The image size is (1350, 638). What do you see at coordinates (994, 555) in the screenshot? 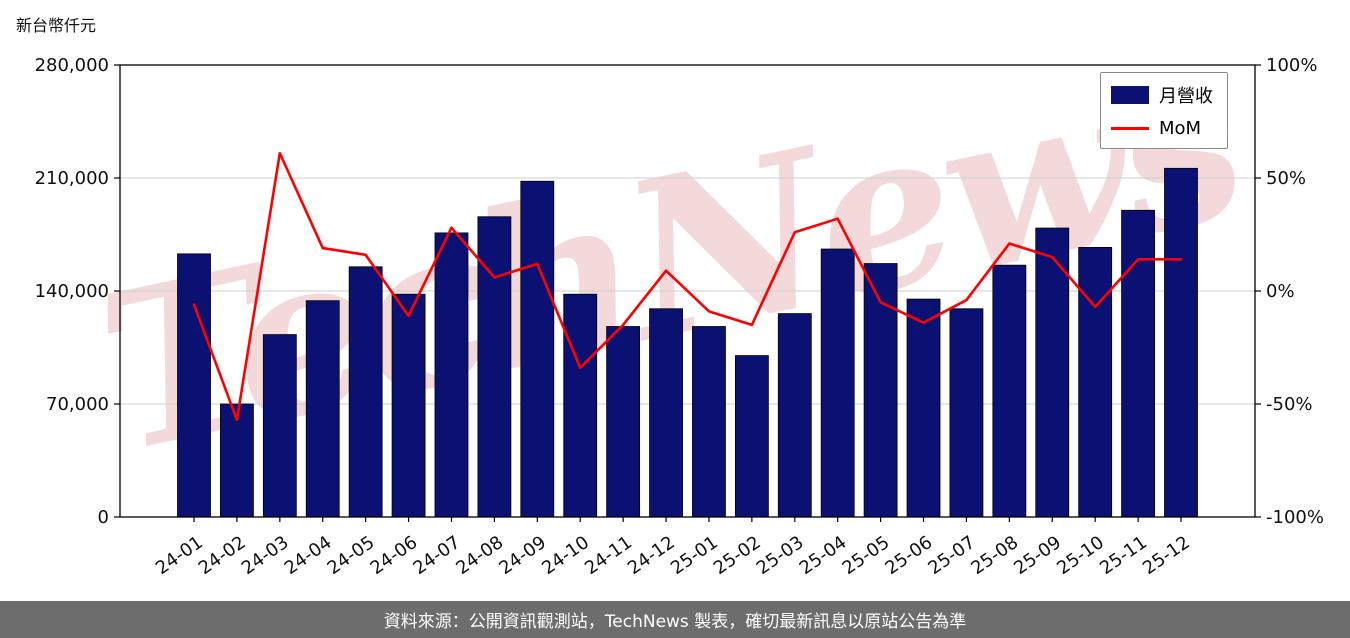
I see `x-tick-label-25-08: 25-08` at bounding box center [994, 555].